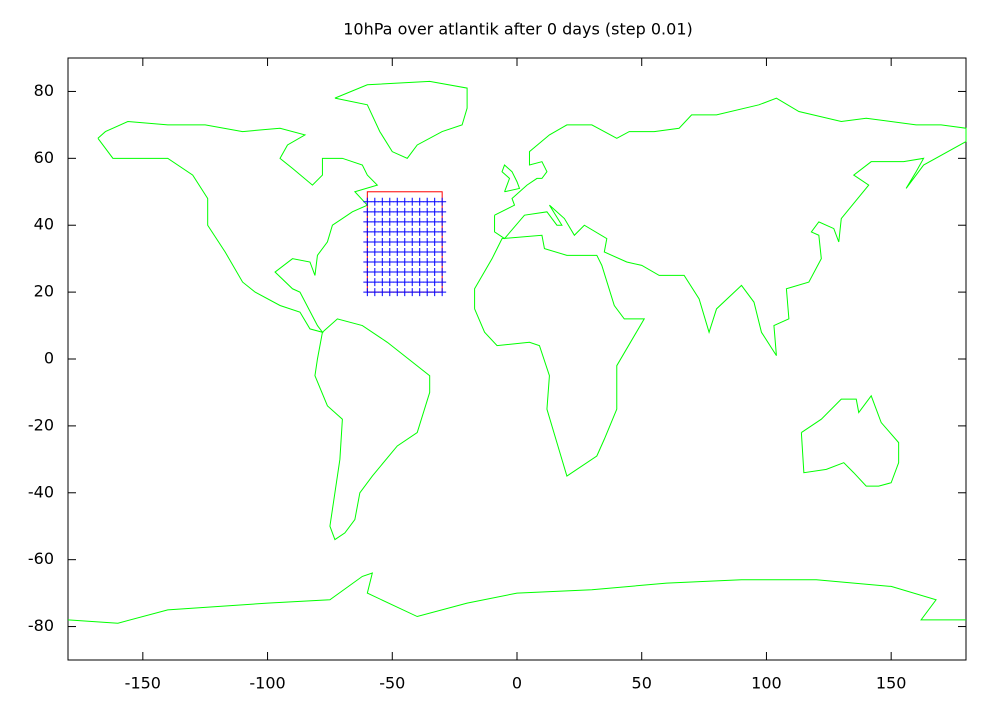  What do you see at coordinates (143, 683) in the screenshot?
I see `x-tick-label: -150` at bounding box center [143, 683].